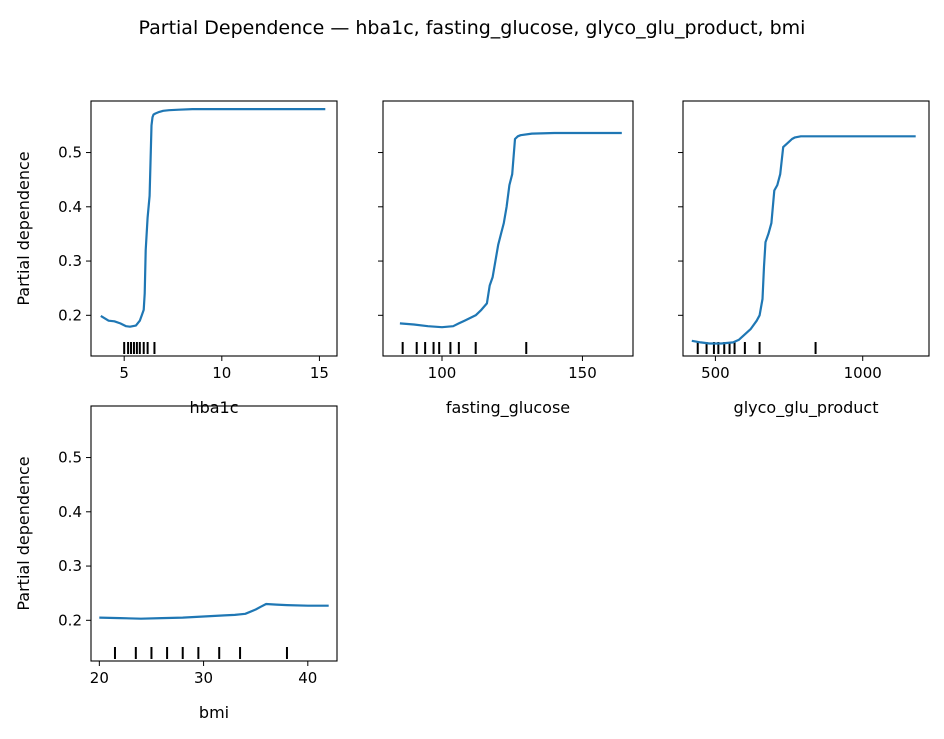  I want to click on pd-line-fasting_glucose, so click(510, 230).